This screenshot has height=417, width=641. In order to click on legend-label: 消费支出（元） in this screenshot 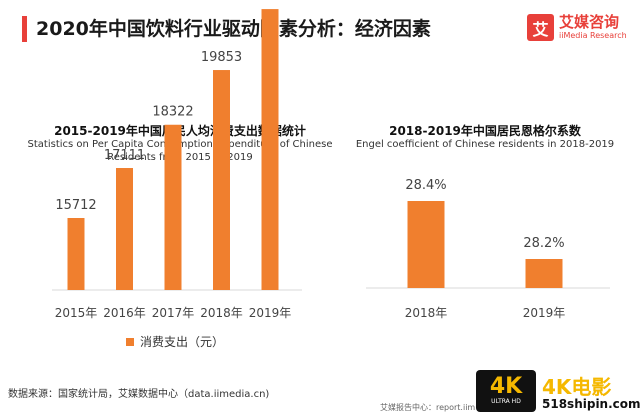, I will do `click(182, 342)`.